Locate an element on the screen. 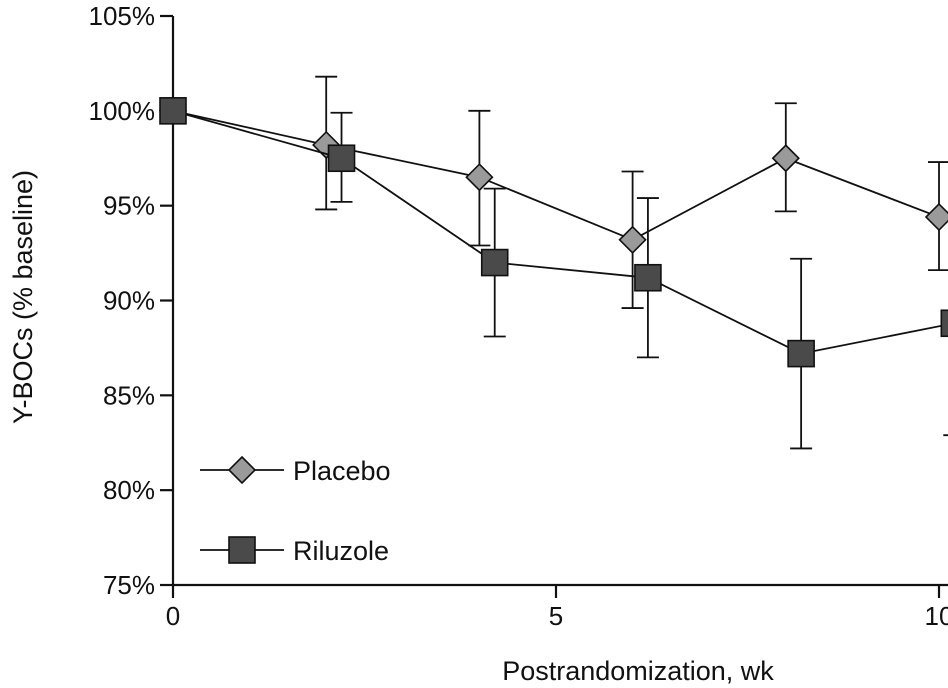 The width and height of the screenshot is (948, 688). y-axis-label: Y-BOCs (% baseline) is located at coordinates (23, 297).